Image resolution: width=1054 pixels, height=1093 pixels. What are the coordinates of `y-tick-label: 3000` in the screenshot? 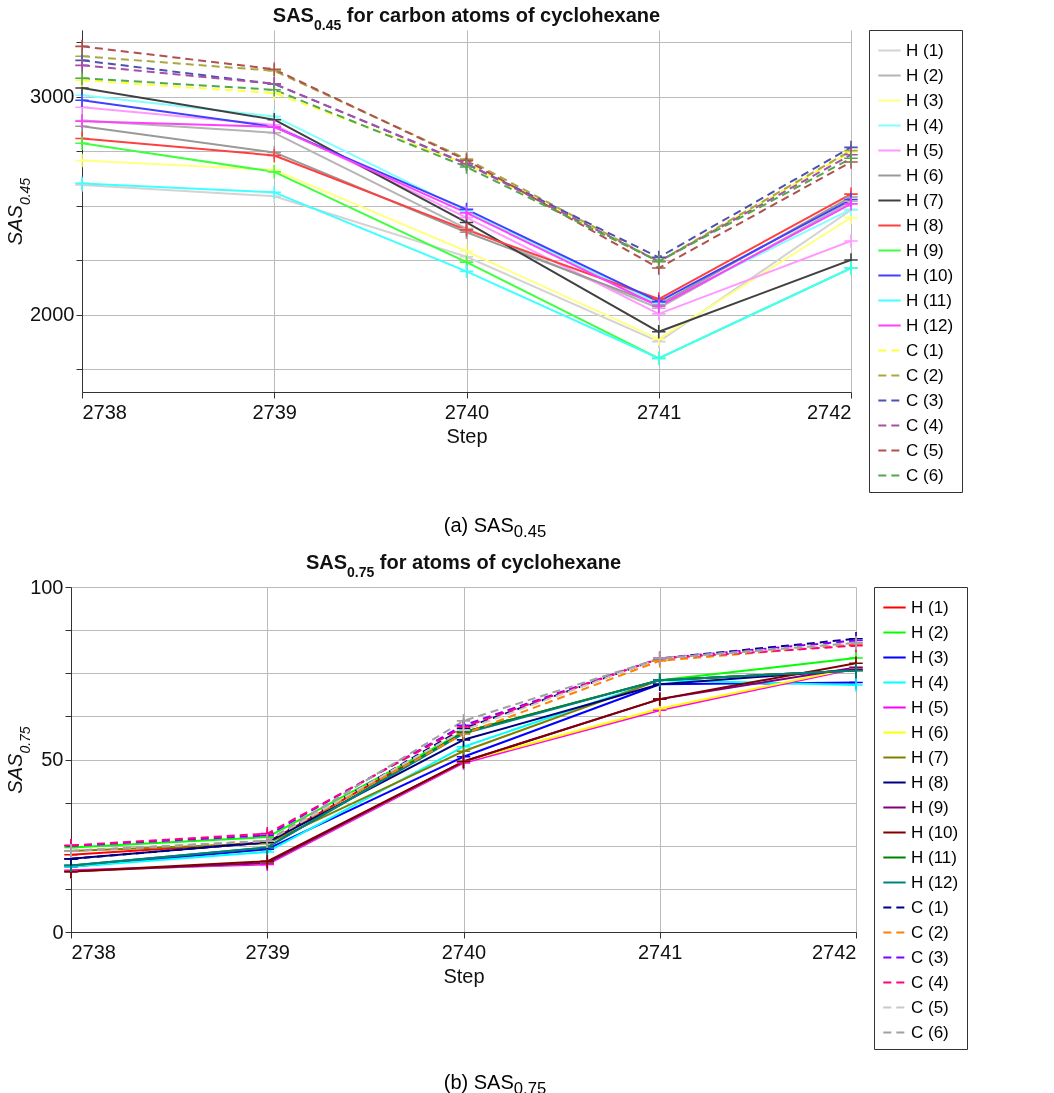 It's located at (52, 96).